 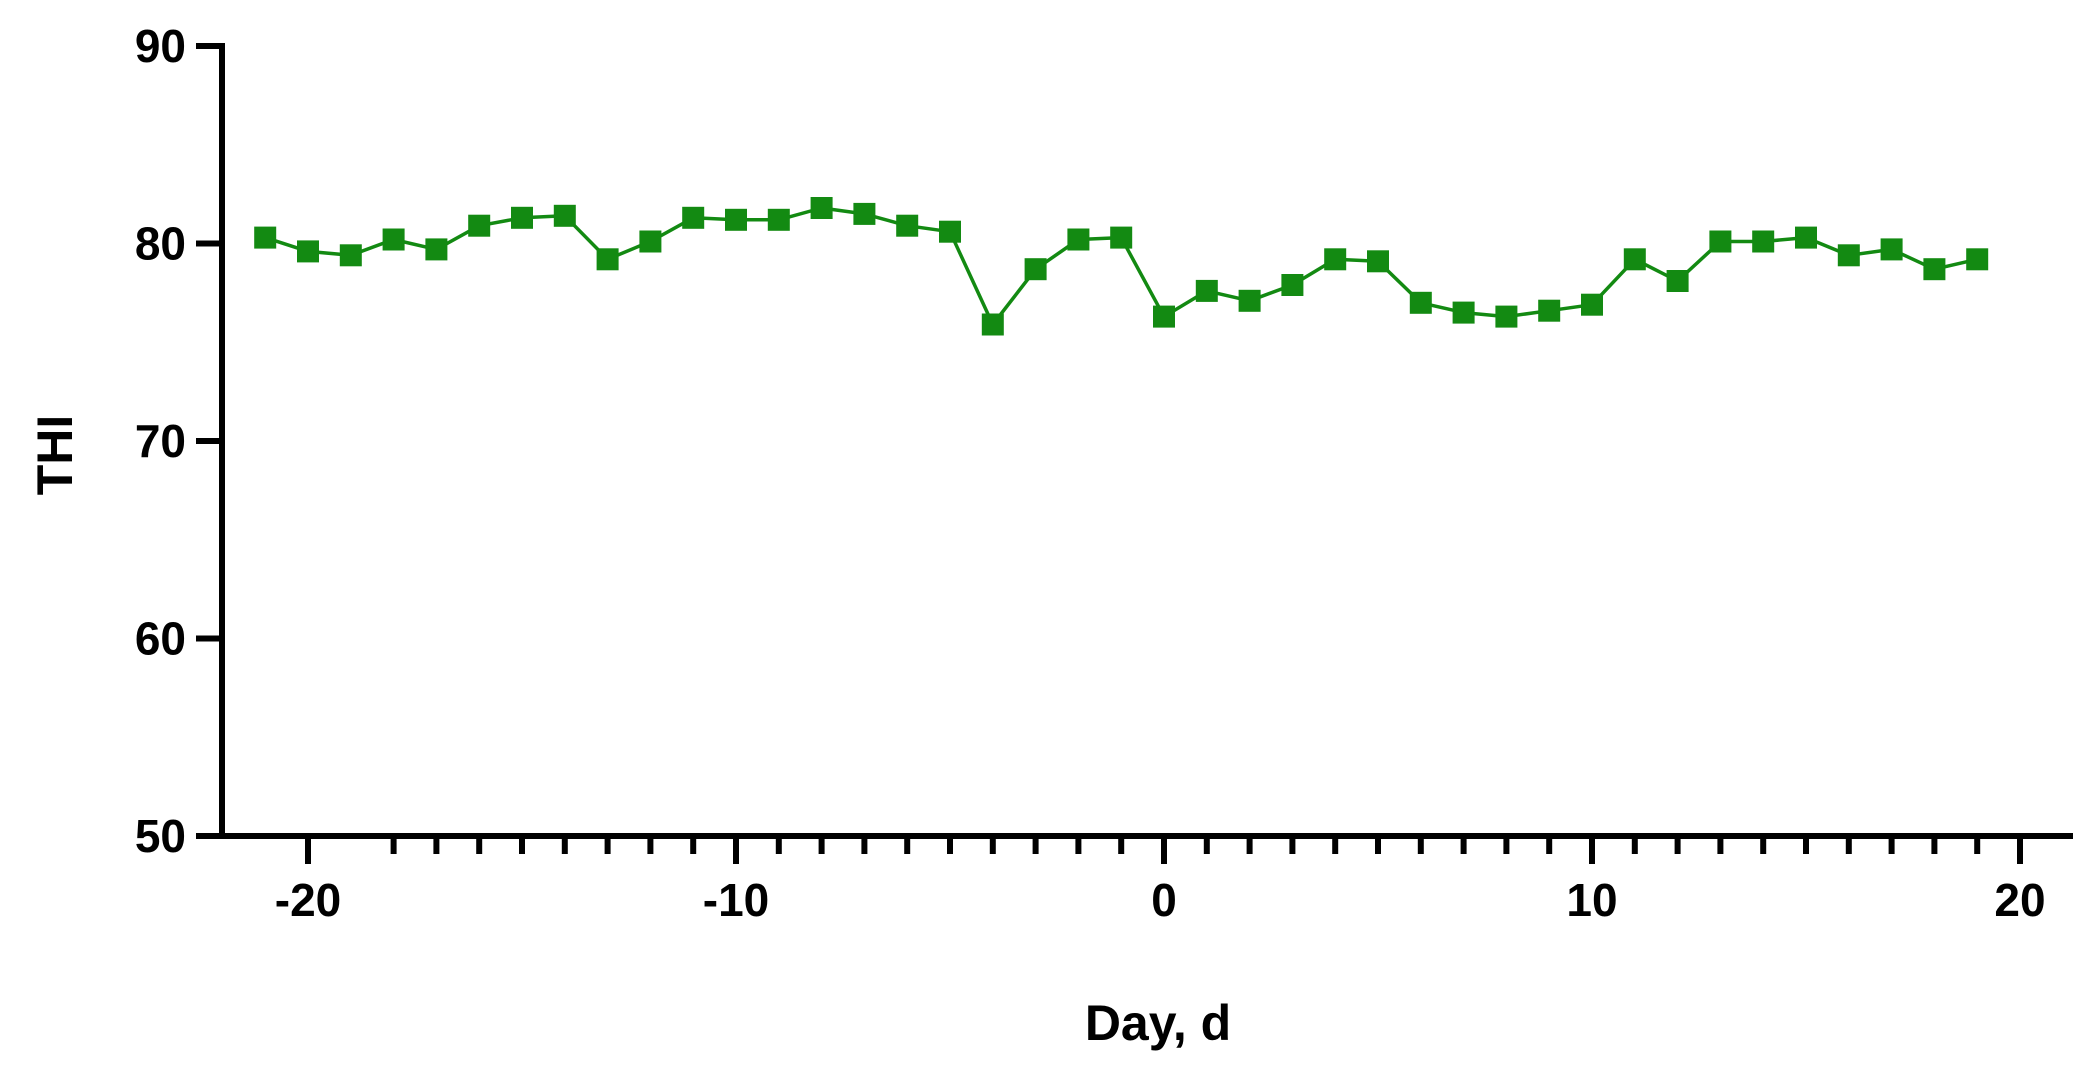 What do you see at coordinates (160, 244) in the screenshot?
I see `y-tick-label: 80` at bounding box center [160, 244].